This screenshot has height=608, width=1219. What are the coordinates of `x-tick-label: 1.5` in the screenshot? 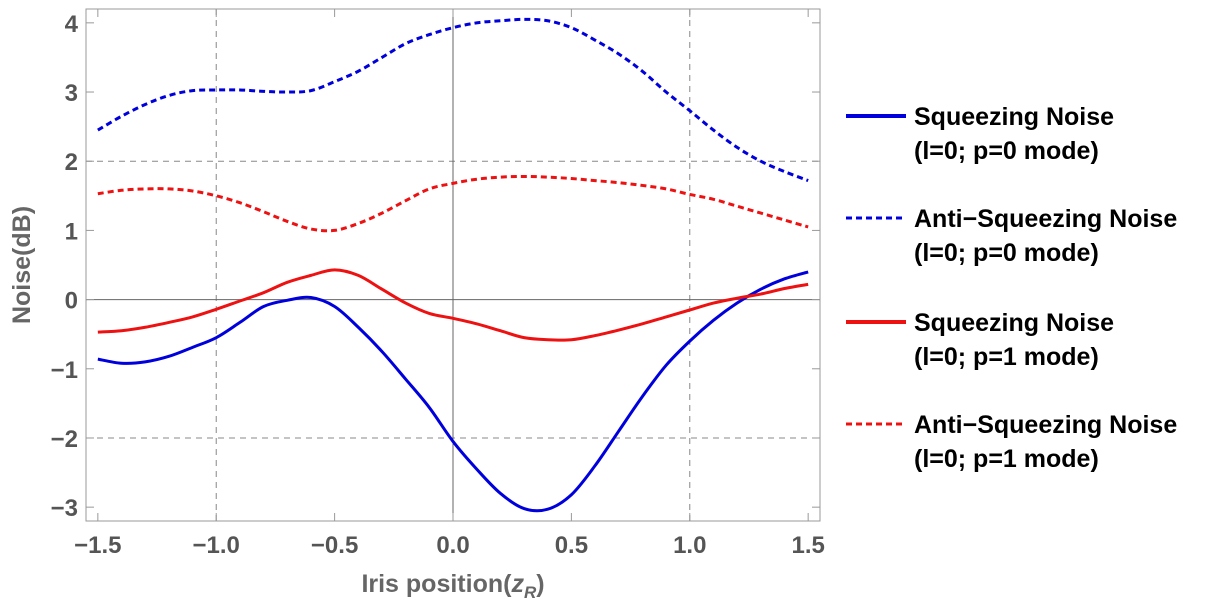 It's located at (807, 545).